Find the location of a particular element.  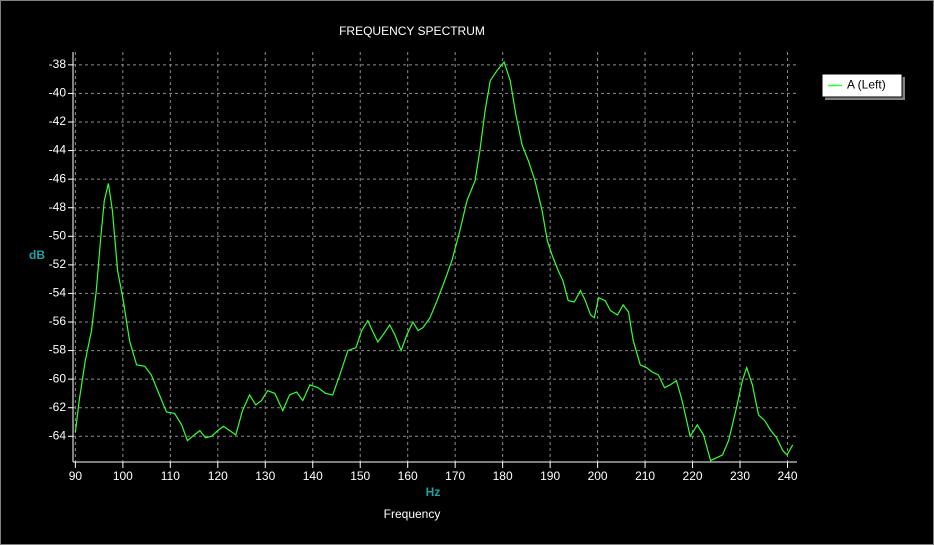

y-tick-label: -58 is located at coordinates (58, 350).